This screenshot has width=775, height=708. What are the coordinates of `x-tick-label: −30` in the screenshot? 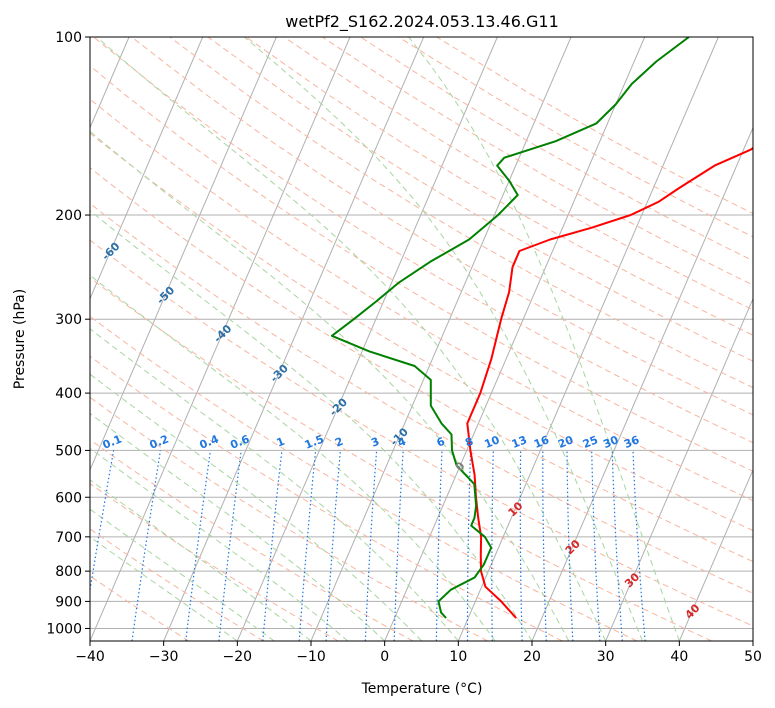 It's located at (164, 657).